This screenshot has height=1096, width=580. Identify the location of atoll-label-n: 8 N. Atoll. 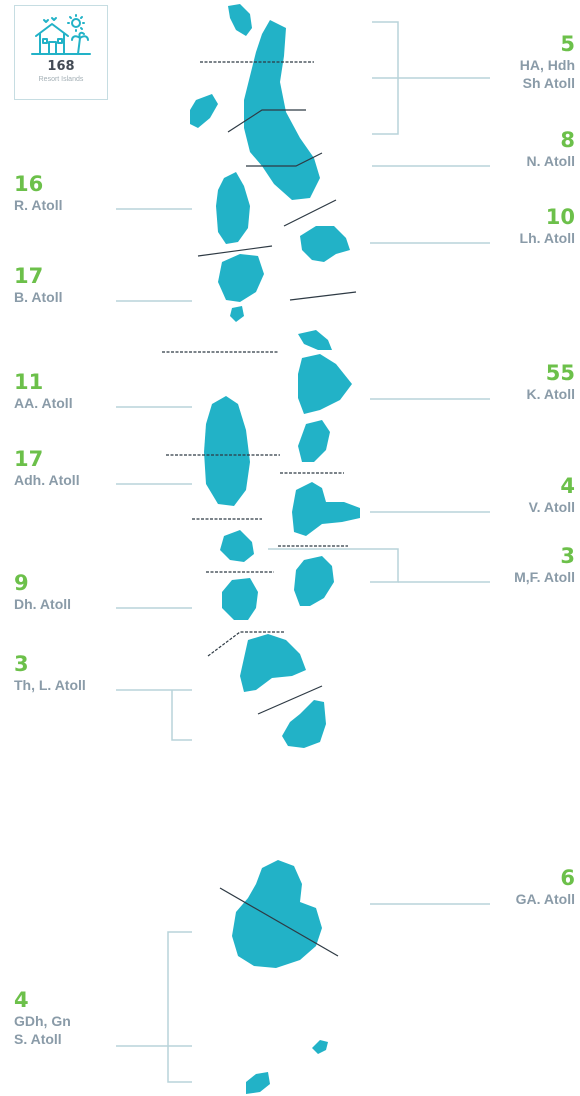
(551, 149).